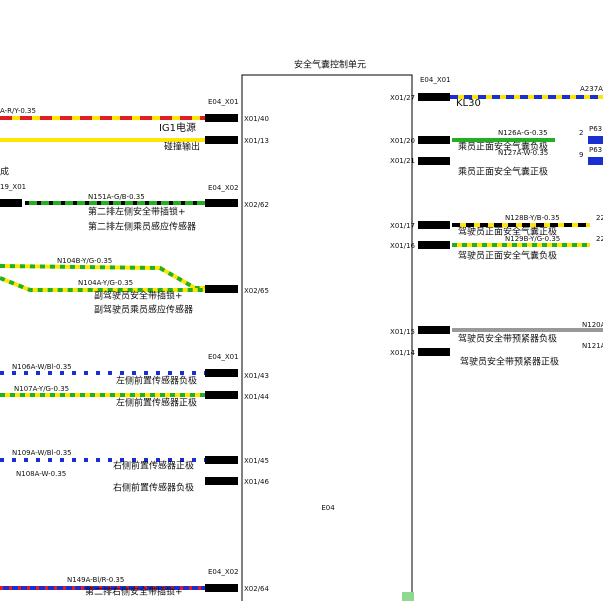 This screenshot has height=601, width=603. I want to click on module-id: E04, so click(328, 508).